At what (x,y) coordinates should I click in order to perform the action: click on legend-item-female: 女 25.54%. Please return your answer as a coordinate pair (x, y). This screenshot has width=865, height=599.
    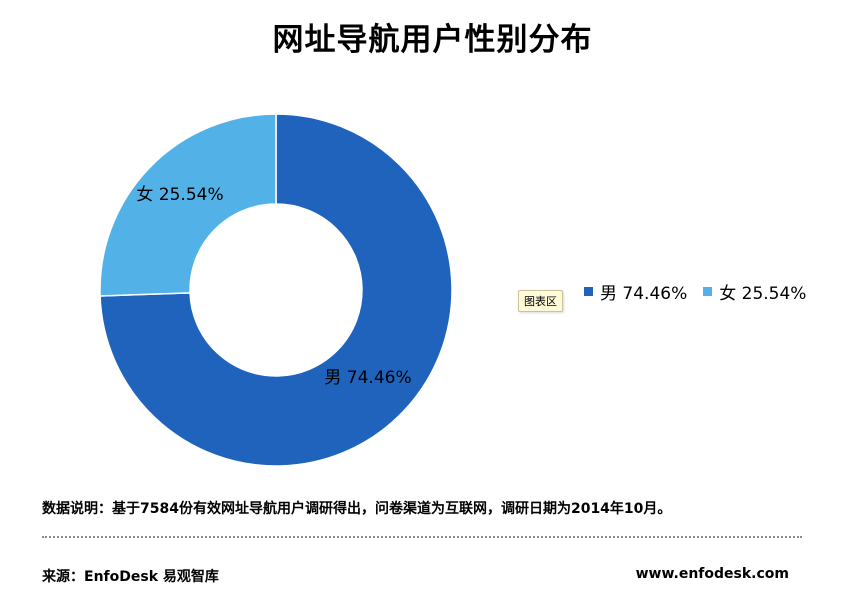
    Looking at the image, I should click on (754, 291).